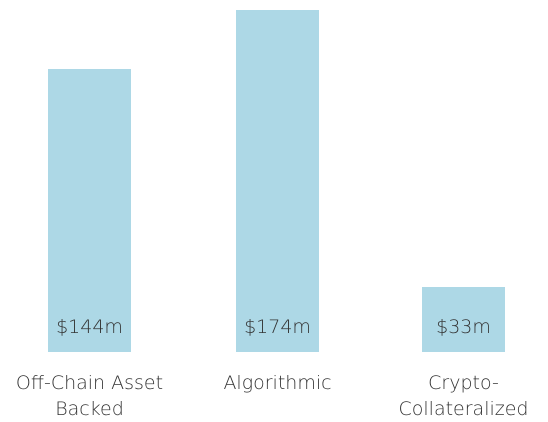 The image size is (548, 422). I want to click on category-label: Algorithmic, so click(277, 383).